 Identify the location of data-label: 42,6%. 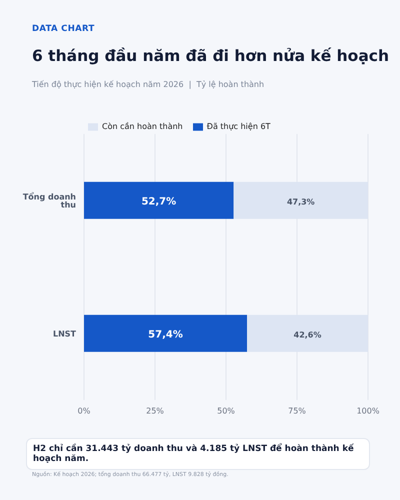
(308, 335).